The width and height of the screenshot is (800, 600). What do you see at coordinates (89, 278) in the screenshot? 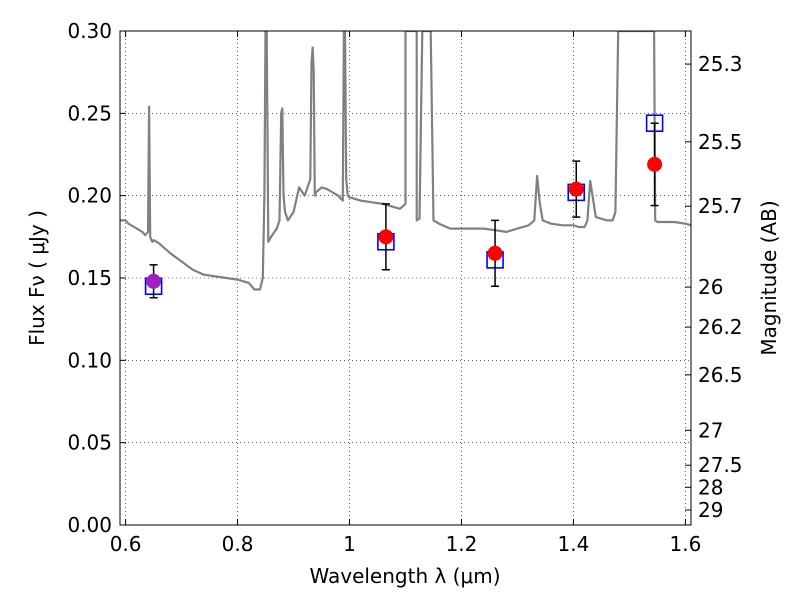
I see `y-tick-label: 0.15` at bounding box center [89, 278].